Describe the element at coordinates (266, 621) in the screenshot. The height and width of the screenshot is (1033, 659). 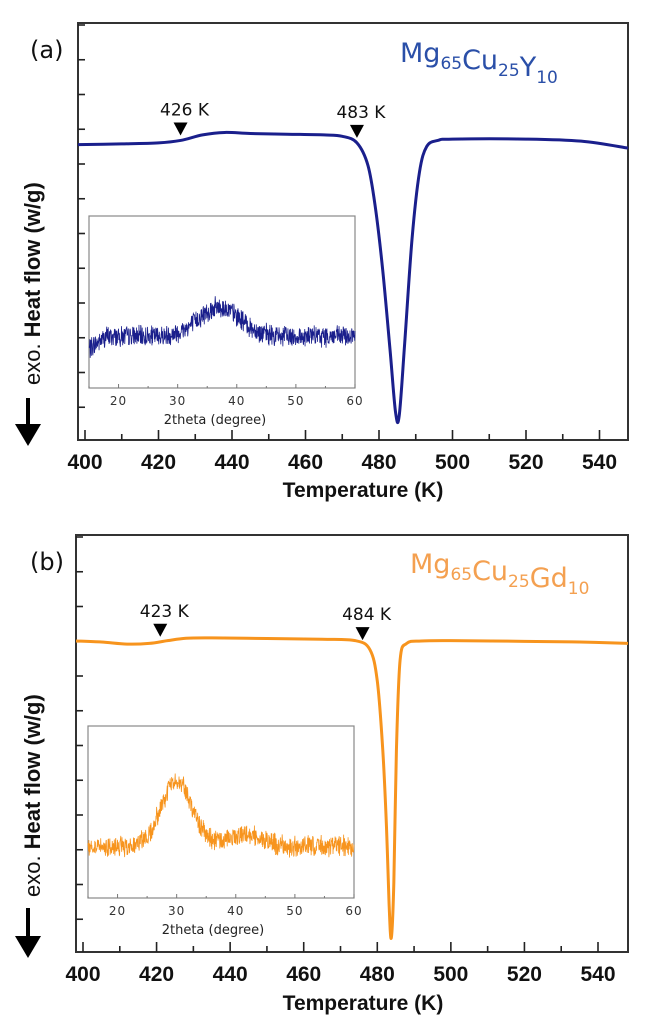
I see `annotations: 423 K 484 K` at that location.